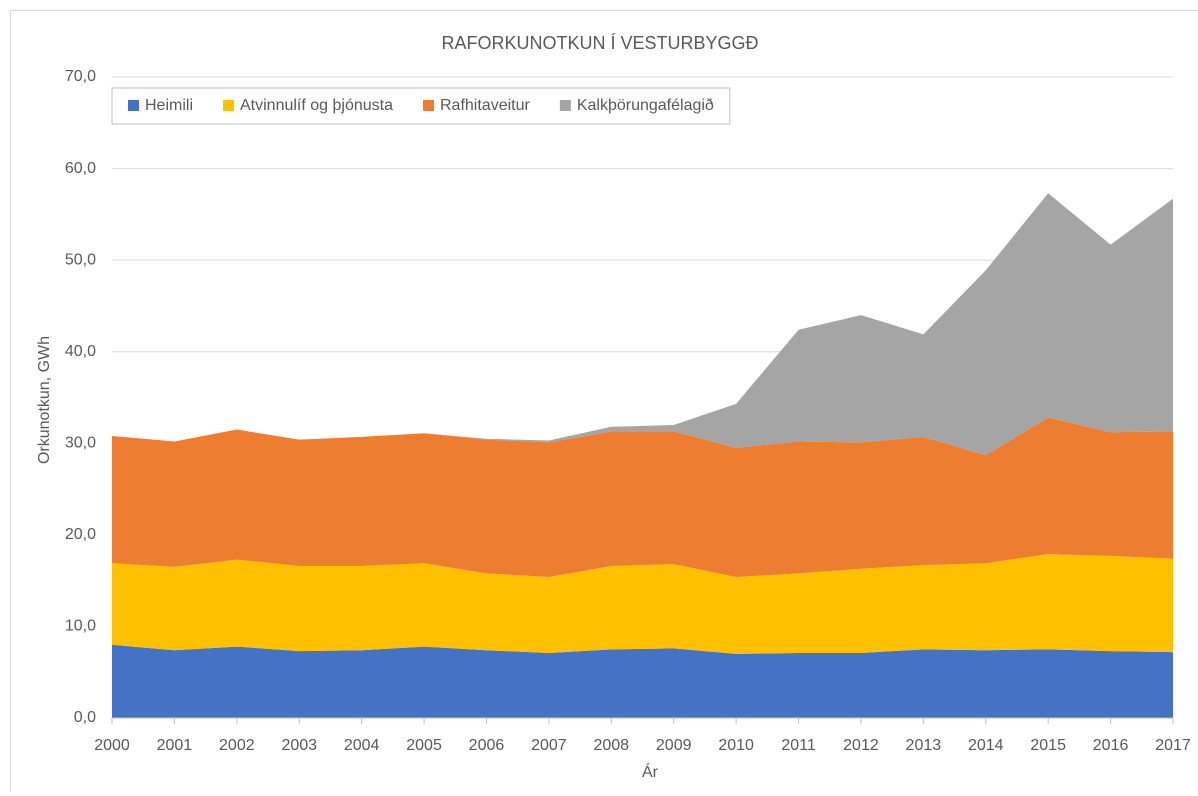 This screenshot has height=796, width=1198. What do you see at coordinates (237, 745) in the screenshot?
I see `x-tick-label: 2002` at bounding box center [237, 745].